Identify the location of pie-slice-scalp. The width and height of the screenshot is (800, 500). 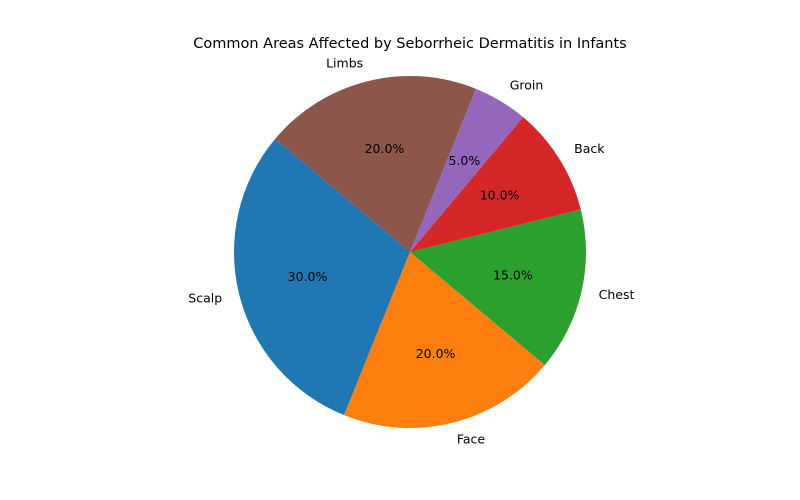
(322, 277).